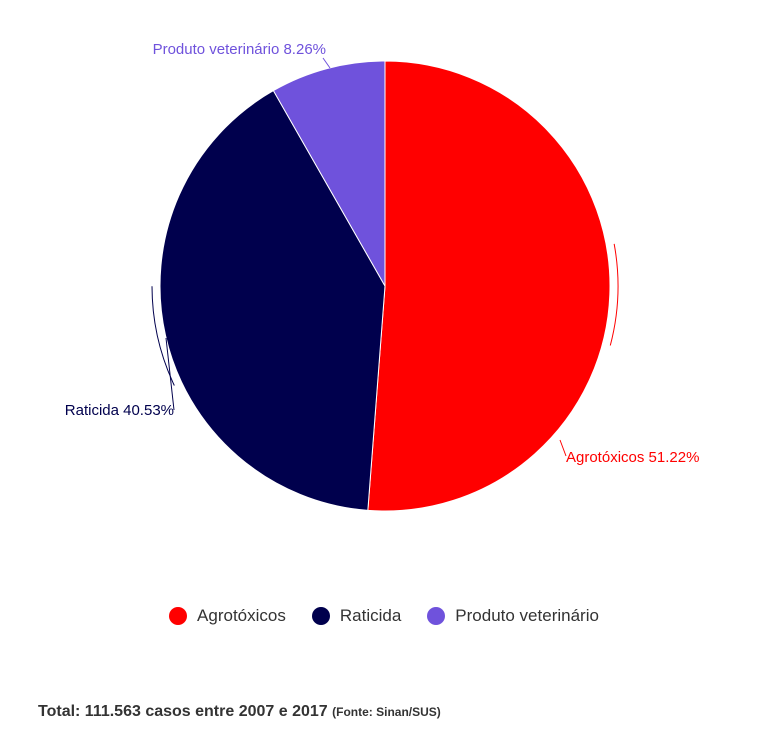 The width and height of the screenshot is (768, 735). I want to click on legend-item-produto-veterinario: Produto veterinário, so click(513, 616).